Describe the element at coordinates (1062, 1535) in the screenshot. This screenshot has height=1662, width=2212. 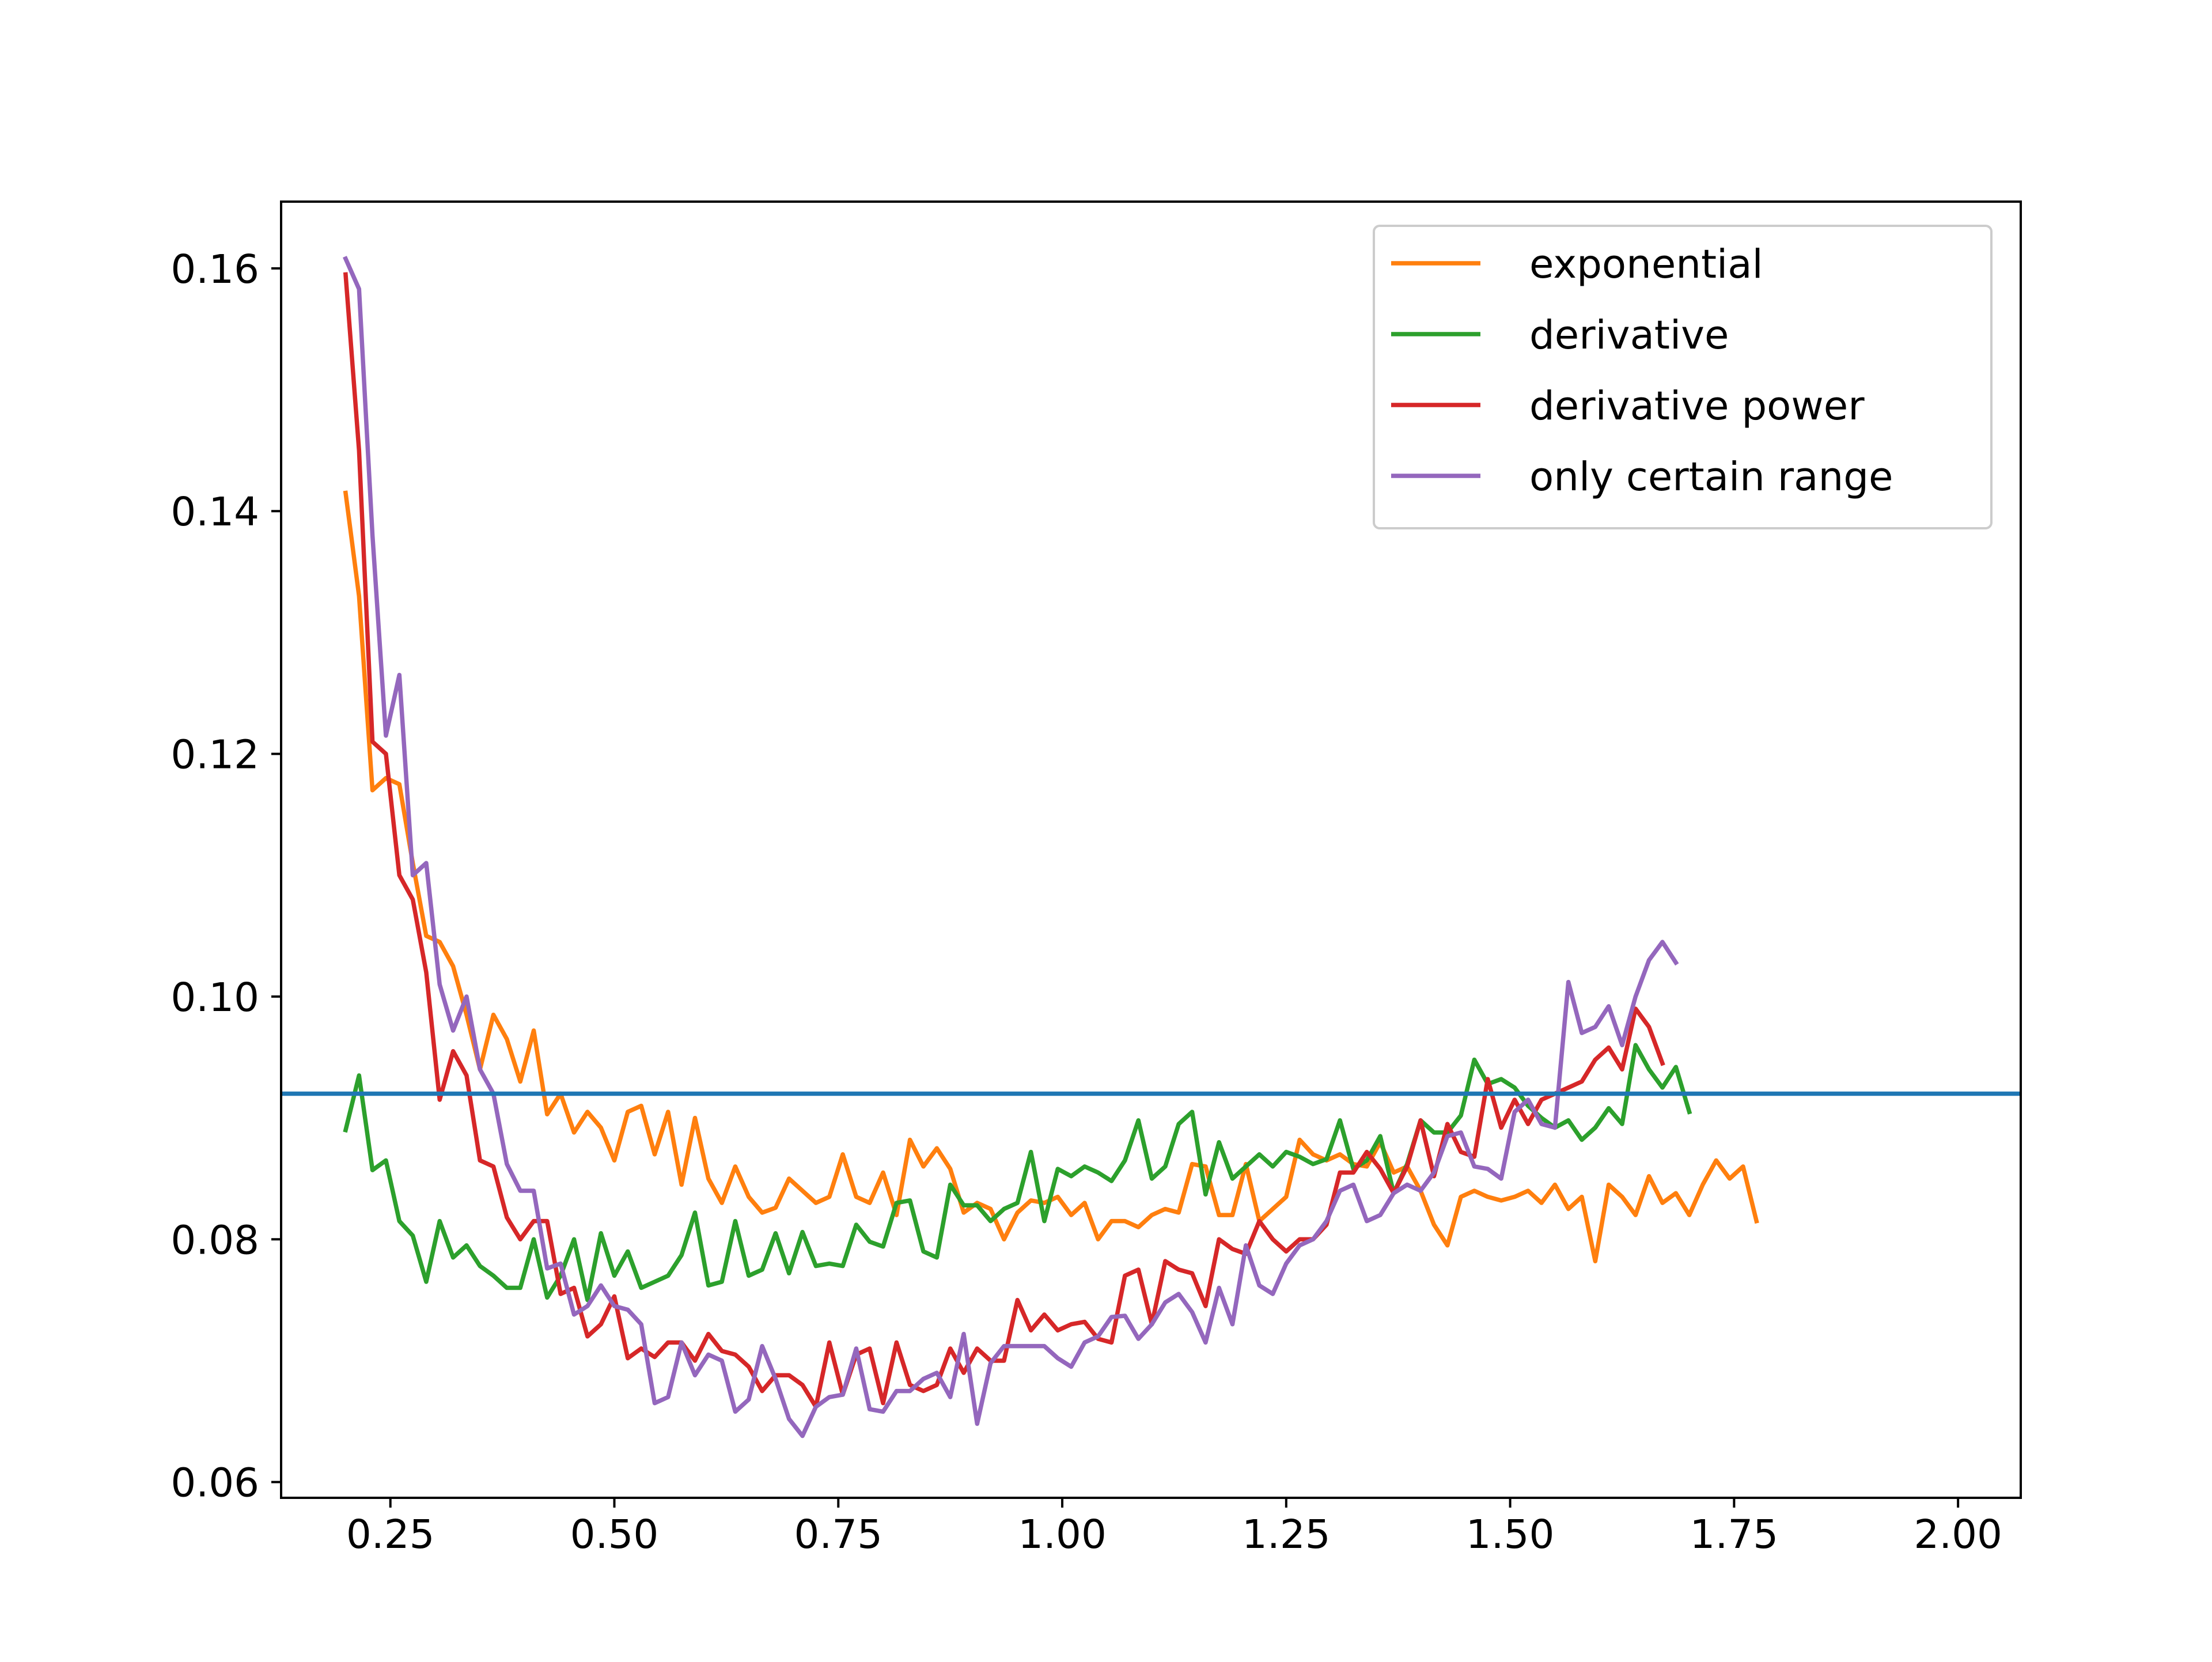
I see `x-tick-label: 1.00` at that location.